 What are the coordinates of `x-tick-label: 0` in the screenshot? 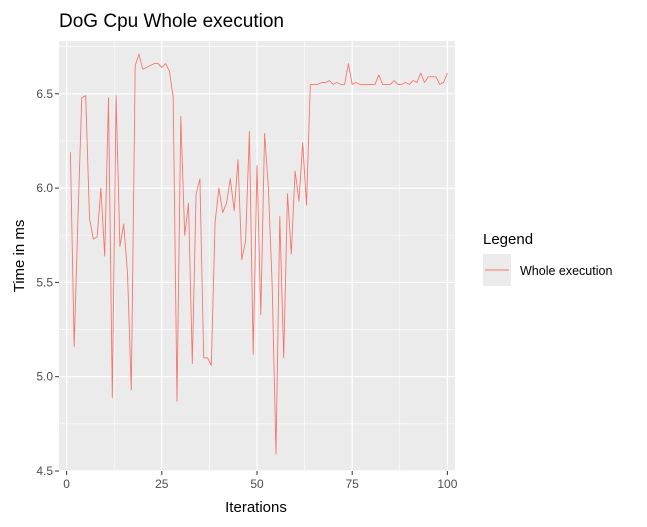 It's located at (66, 484).